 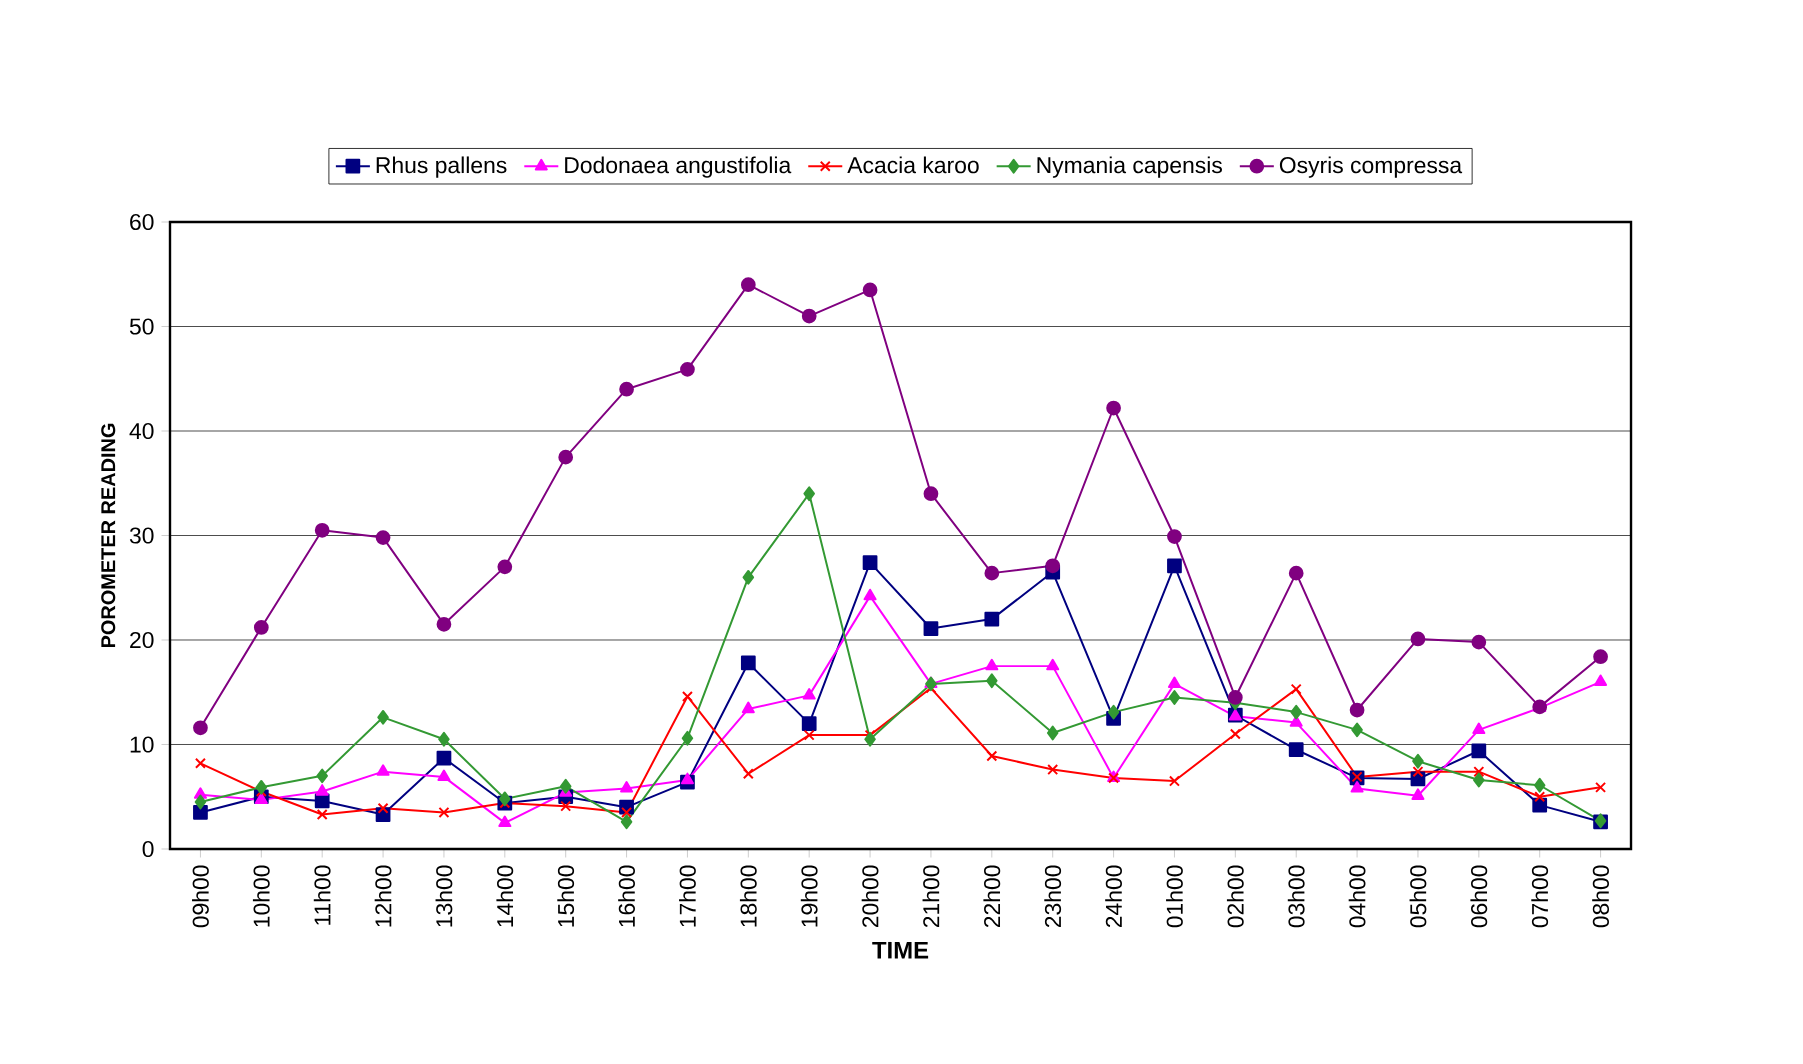 What do you see at coordinates (992, 896) in the screenshot?
I see `x-tick-label: 22h00` at bounding box center [992, 896].